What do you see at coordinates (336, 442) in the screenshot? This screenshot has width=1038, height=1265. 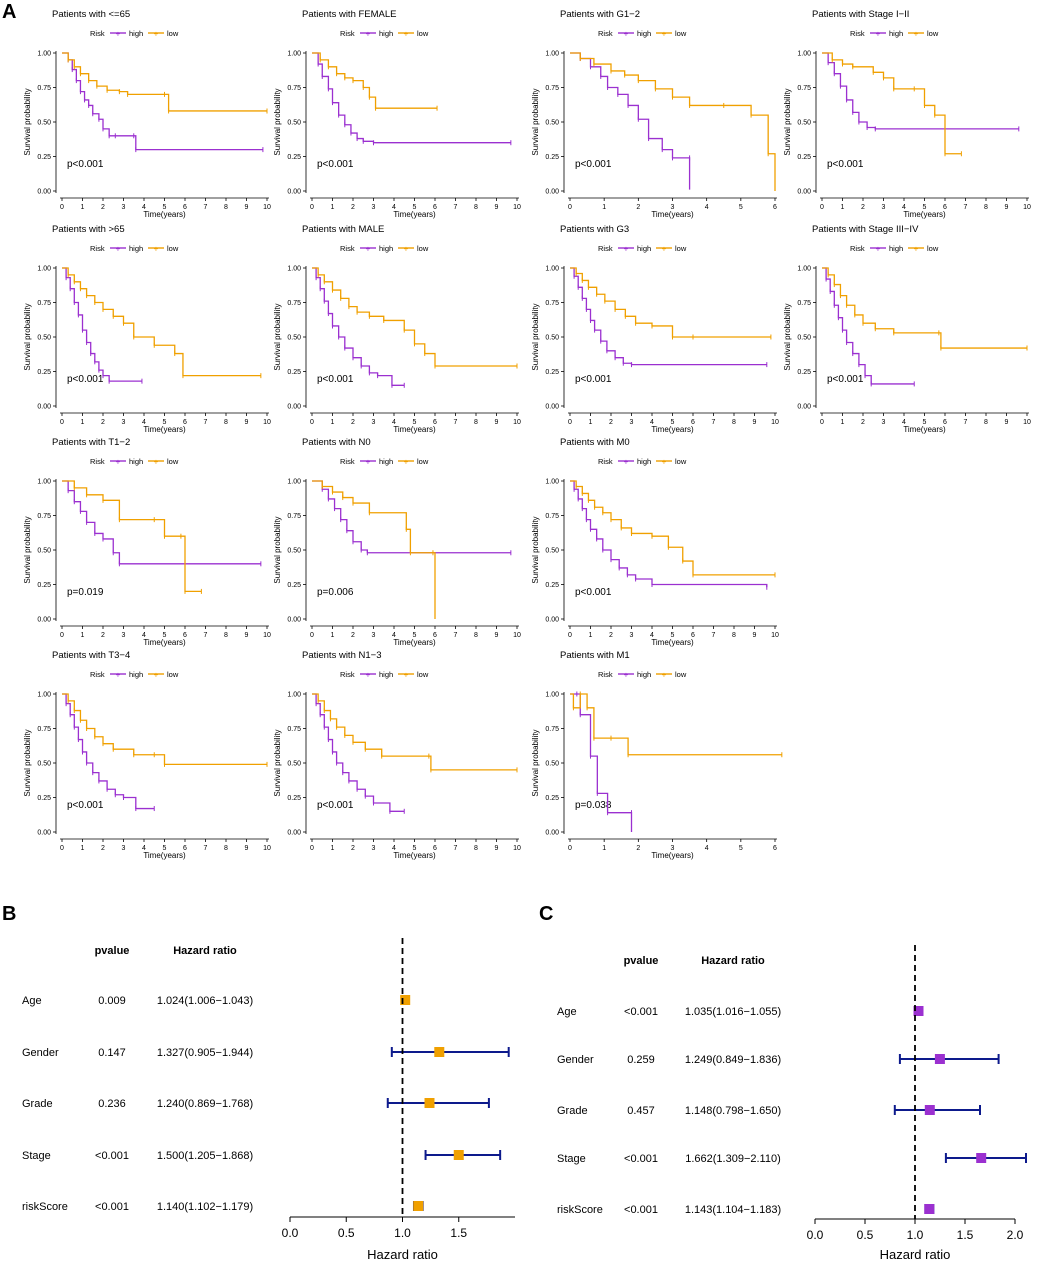 I see `km-title: Patients with N0` at bounding box center [336, 442].